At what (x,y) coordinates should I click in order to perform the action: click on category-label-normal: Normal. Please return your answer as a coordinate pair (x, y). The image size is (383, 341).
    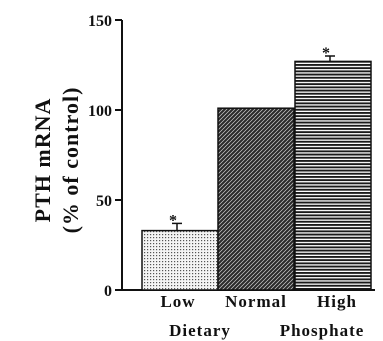
    Looking at the image, I should click on (256, 301).